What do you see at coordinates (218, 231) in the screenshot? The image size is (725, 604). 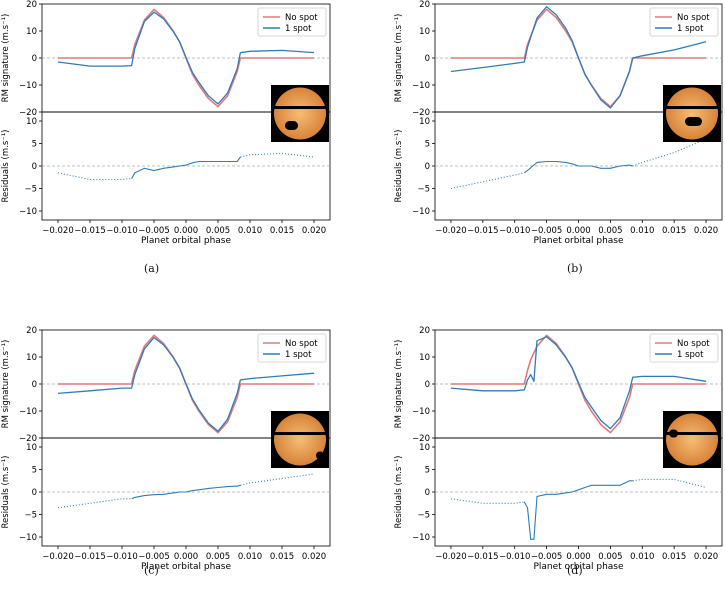 I see `x-tick-label: 0.005` at bounding box center [218, 231].